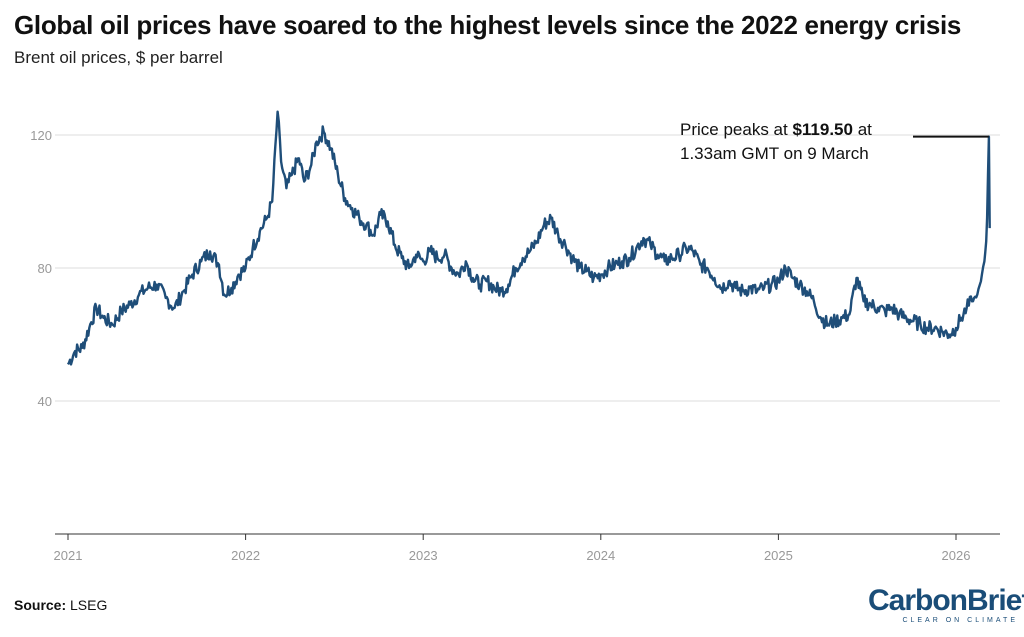  What do you see at coordinates (960, 620) in the screenshot?
I see `logo-tagline: CLEAR ON CLIMATE` at bounding box center [960, 620].